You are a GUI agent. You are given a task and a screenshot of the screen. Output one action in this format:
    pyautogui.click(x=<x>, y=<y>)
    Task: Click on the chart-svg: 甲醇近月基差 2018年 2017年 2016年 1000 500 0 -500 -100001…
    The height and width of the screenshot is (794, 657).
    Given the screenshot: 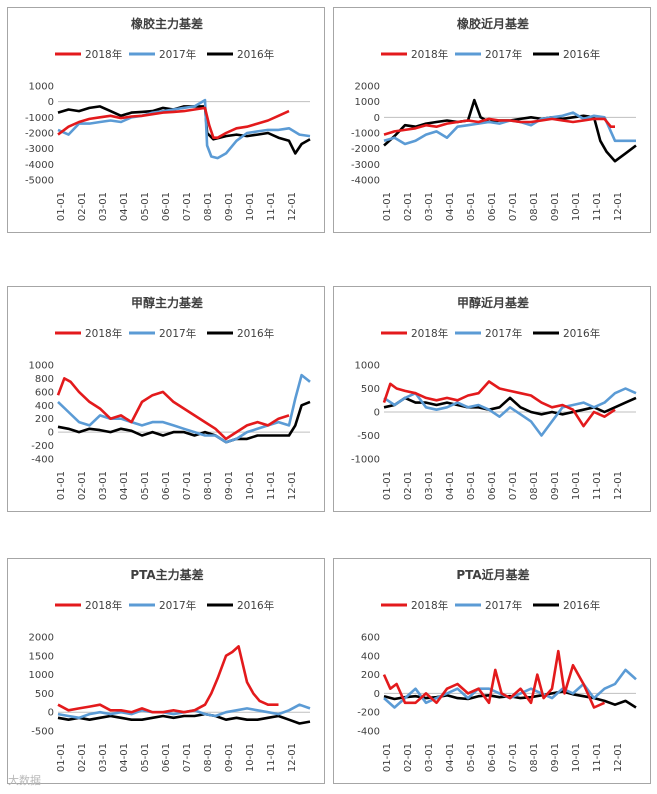 What is the action you would take?
    pyautogui.click(x=494, y=397)
    